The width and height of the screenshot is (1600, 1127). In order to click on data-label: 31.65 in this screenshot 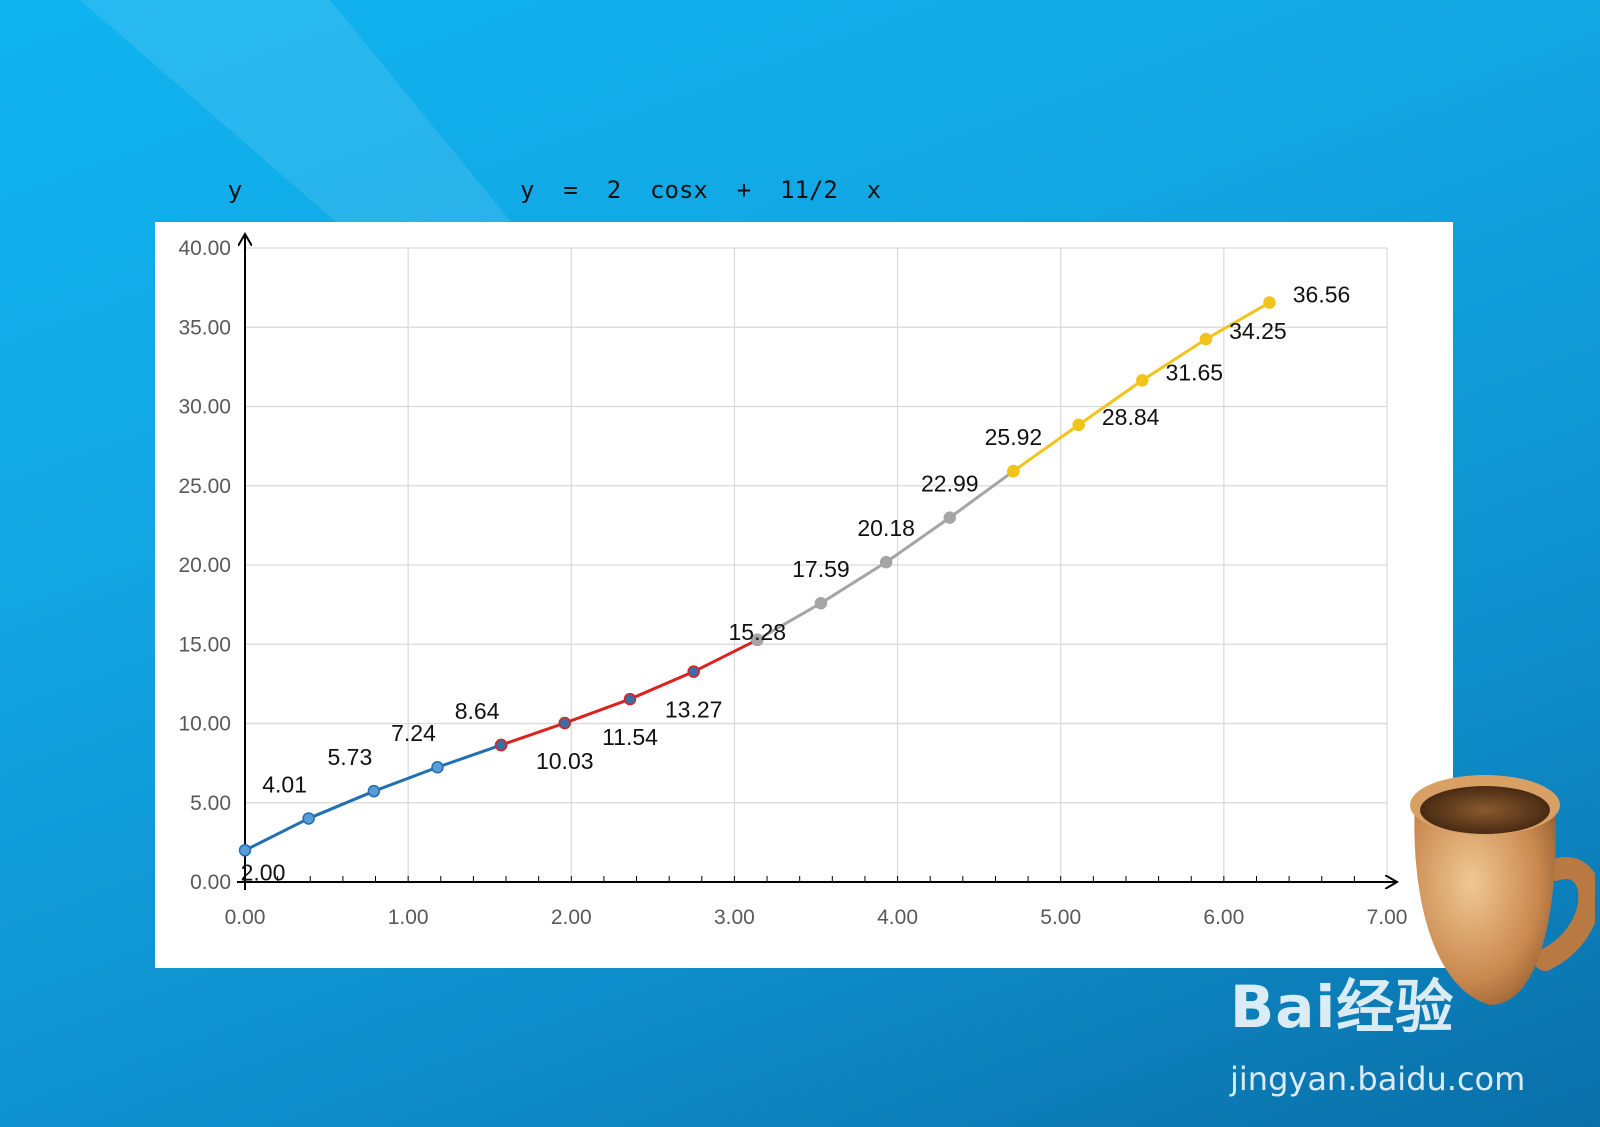, I will do `click(1195, 372)`.